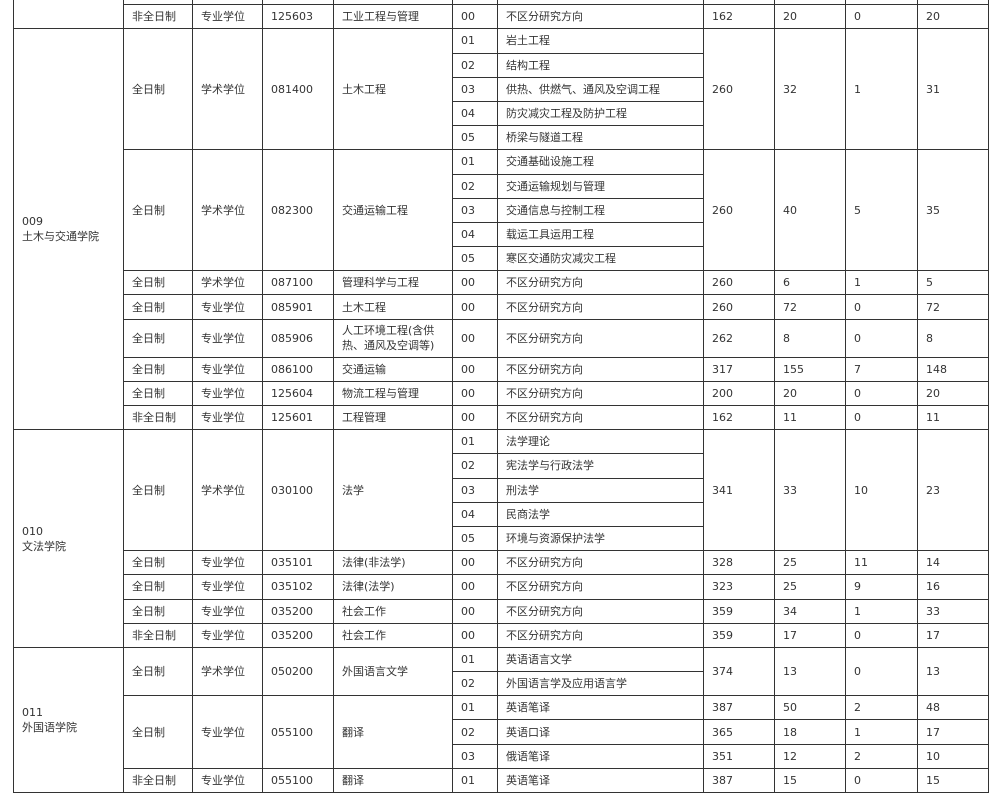  What do you see at coordinates (810, 611) in the screenshot?
I see `plan-cell: 34` at bounding box center [810, 611].